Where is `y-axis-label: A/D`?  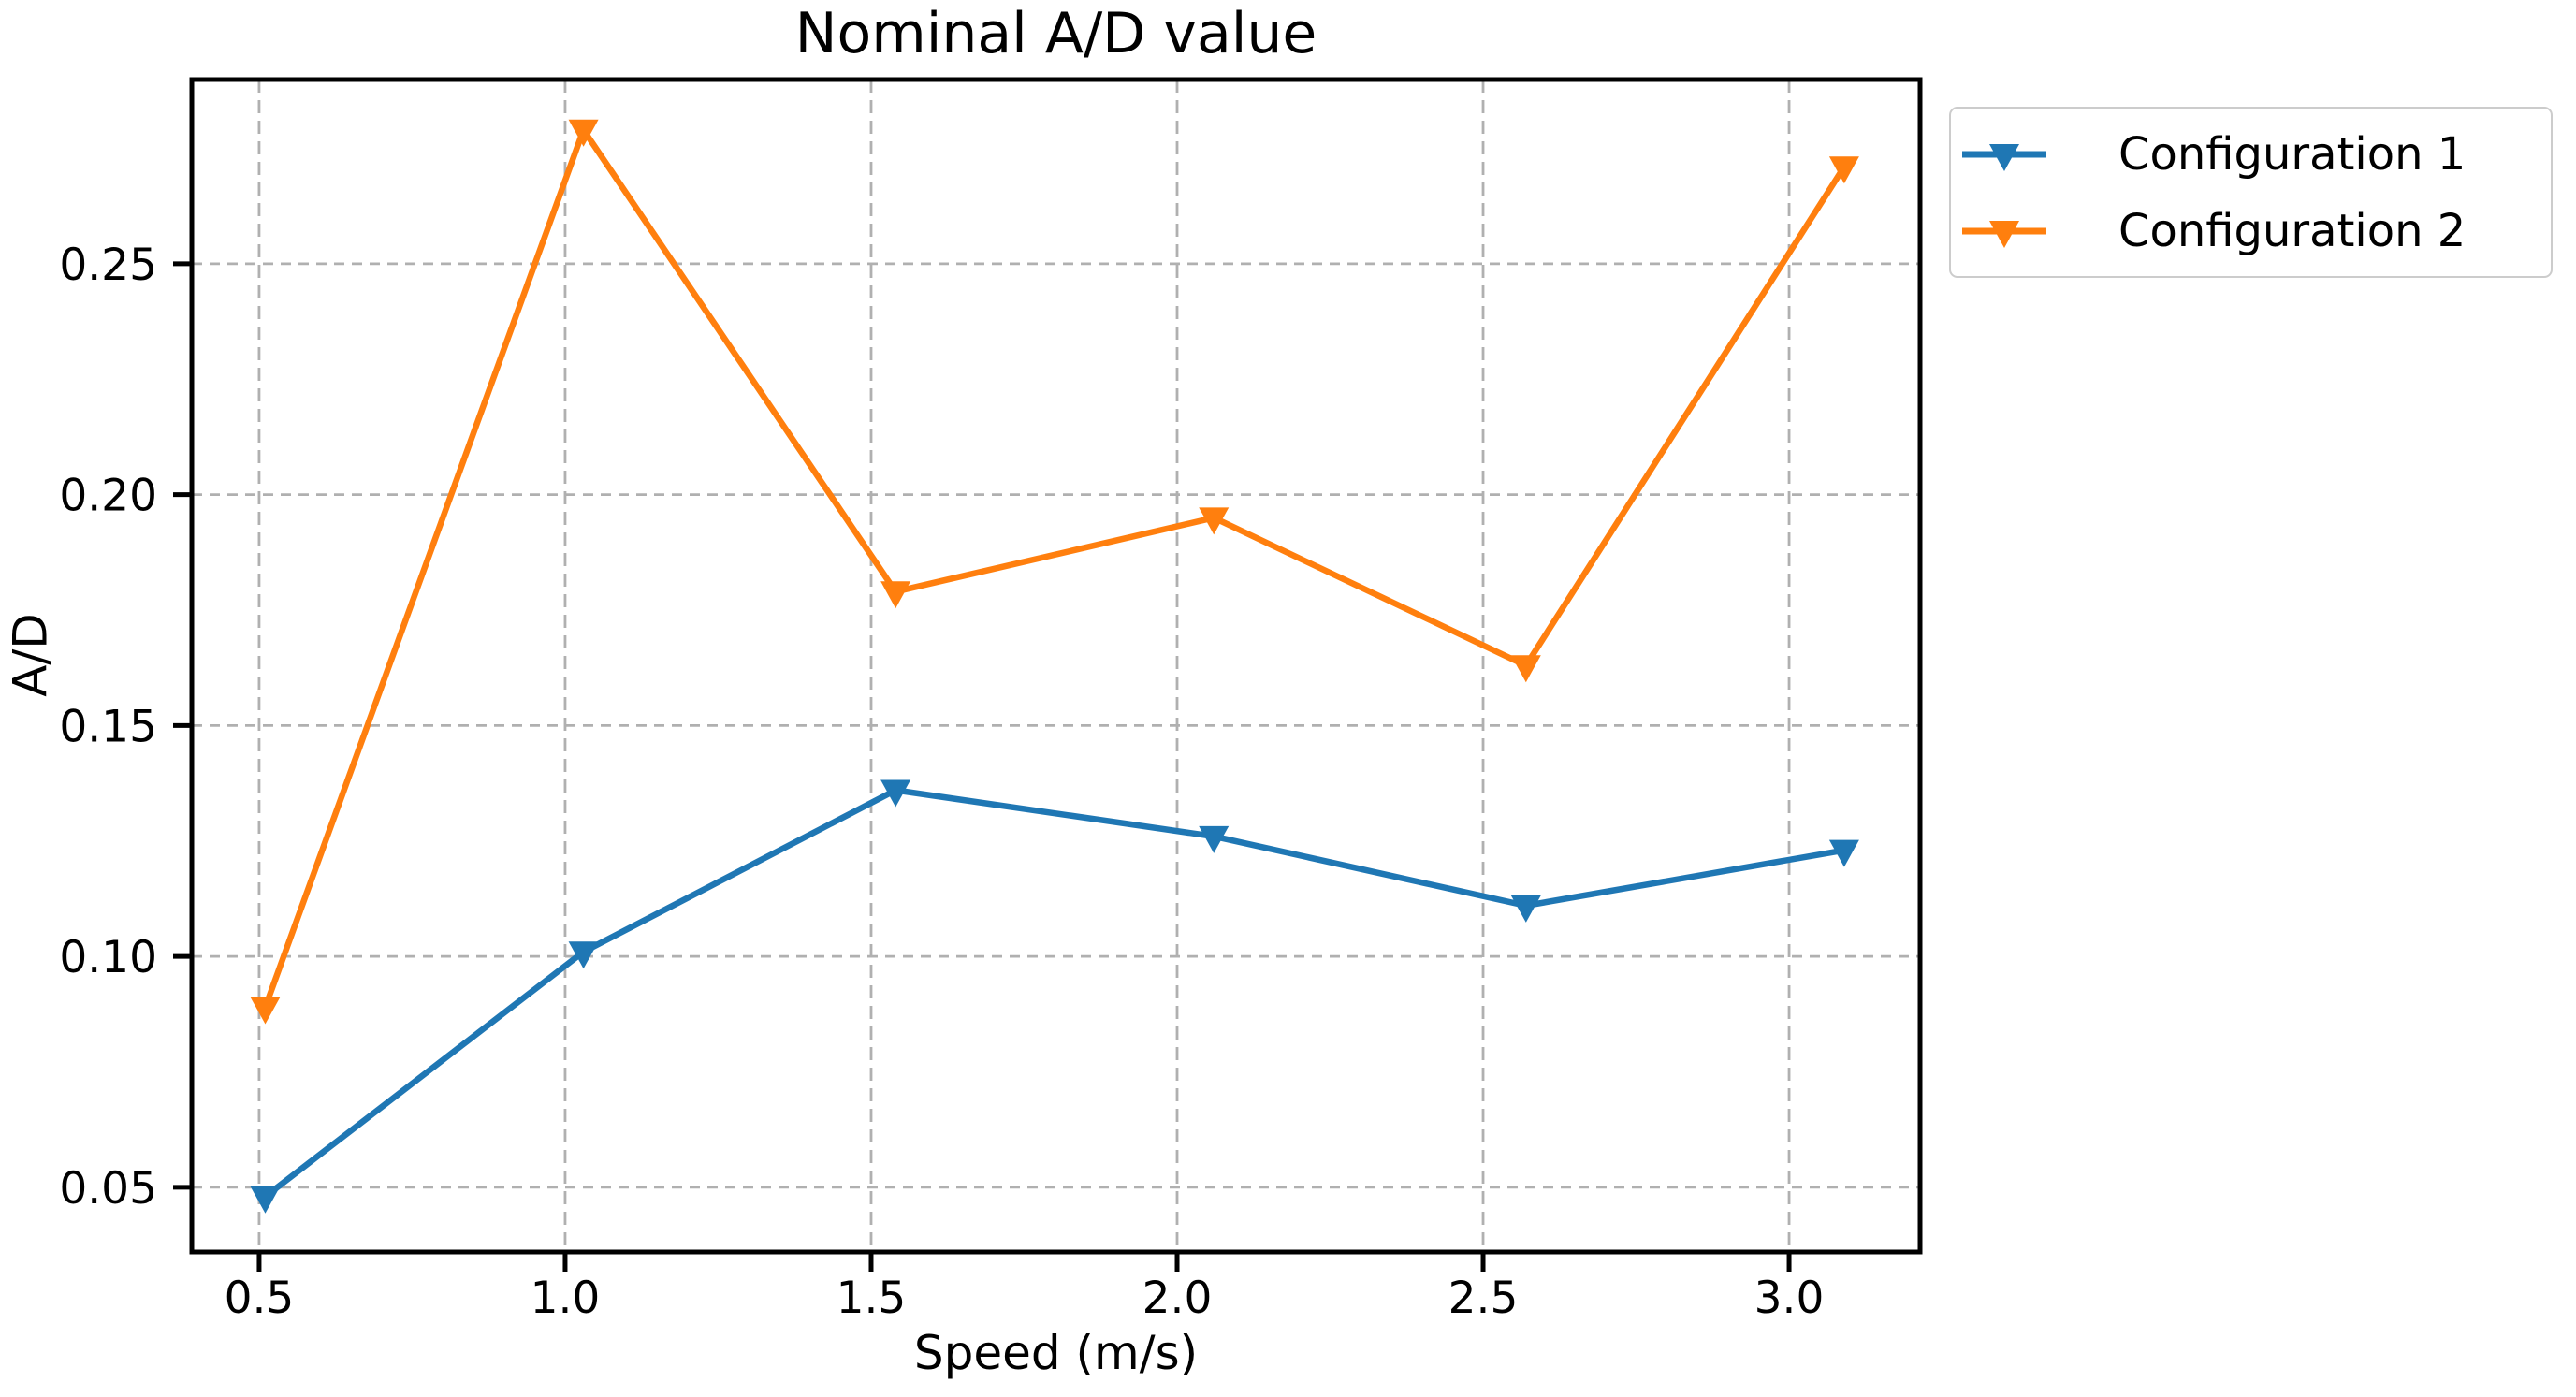
y-axis-label: A/D is located at coordinates (30, 655).